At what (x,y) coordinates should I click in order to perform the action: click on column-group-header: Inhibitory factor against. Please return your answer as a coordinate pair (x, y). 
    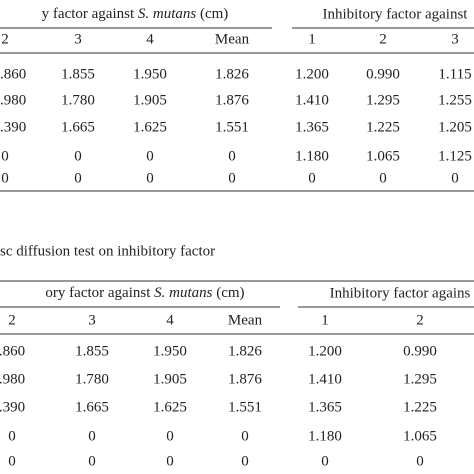
    Looking at the image, I should click on (396, 14).